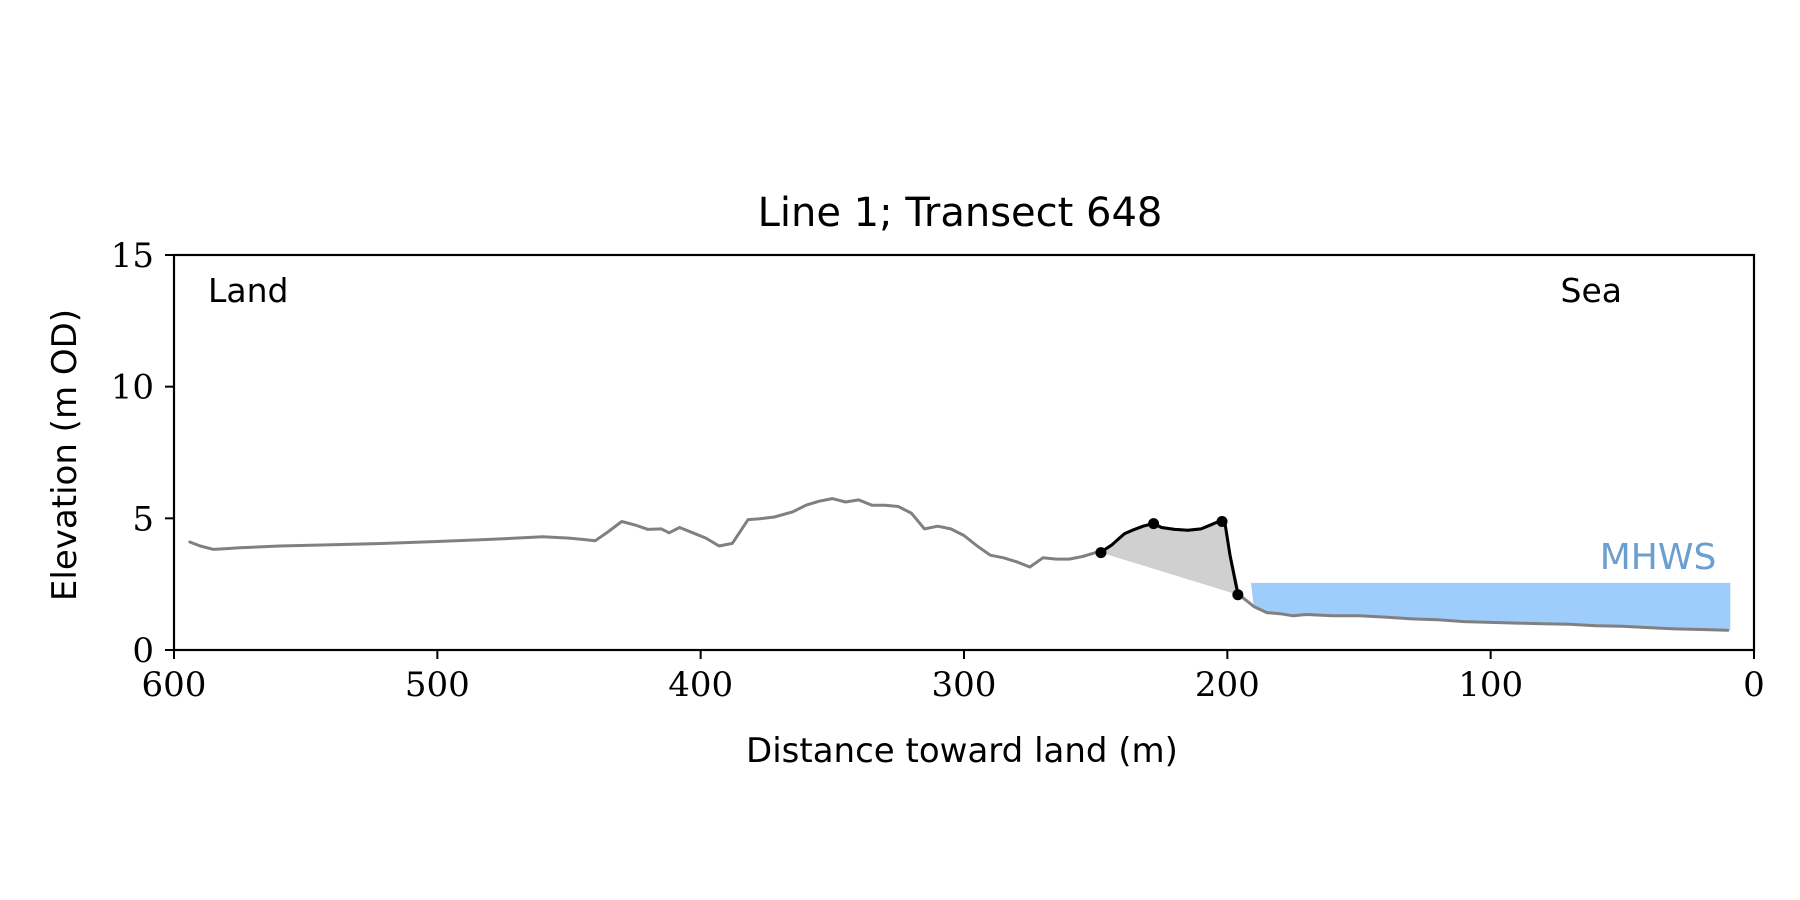 Image resolution: width=1800 pixels, height=900 pixels. What do you see at coordinates (1227, 685) in the screenshot?
I see `x-tick-label: 200` at bounding box center [1227, 685].